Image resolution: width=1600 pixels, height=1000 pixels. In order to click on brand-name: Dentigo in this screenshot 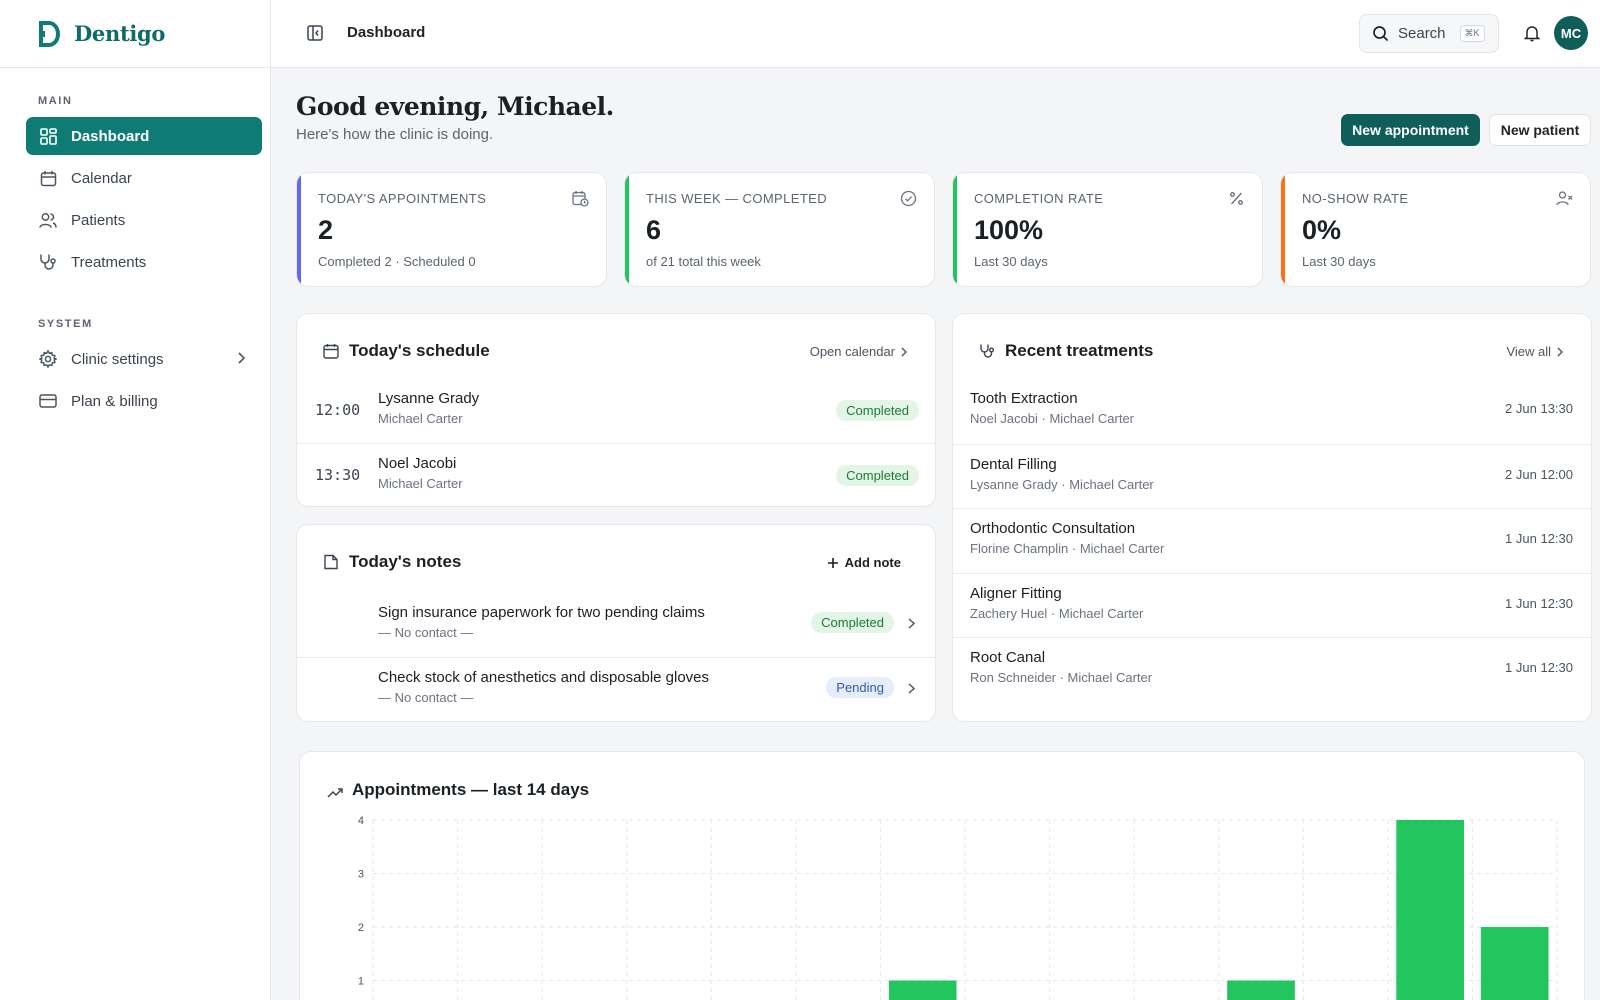, I will do `click(120, 33)`.